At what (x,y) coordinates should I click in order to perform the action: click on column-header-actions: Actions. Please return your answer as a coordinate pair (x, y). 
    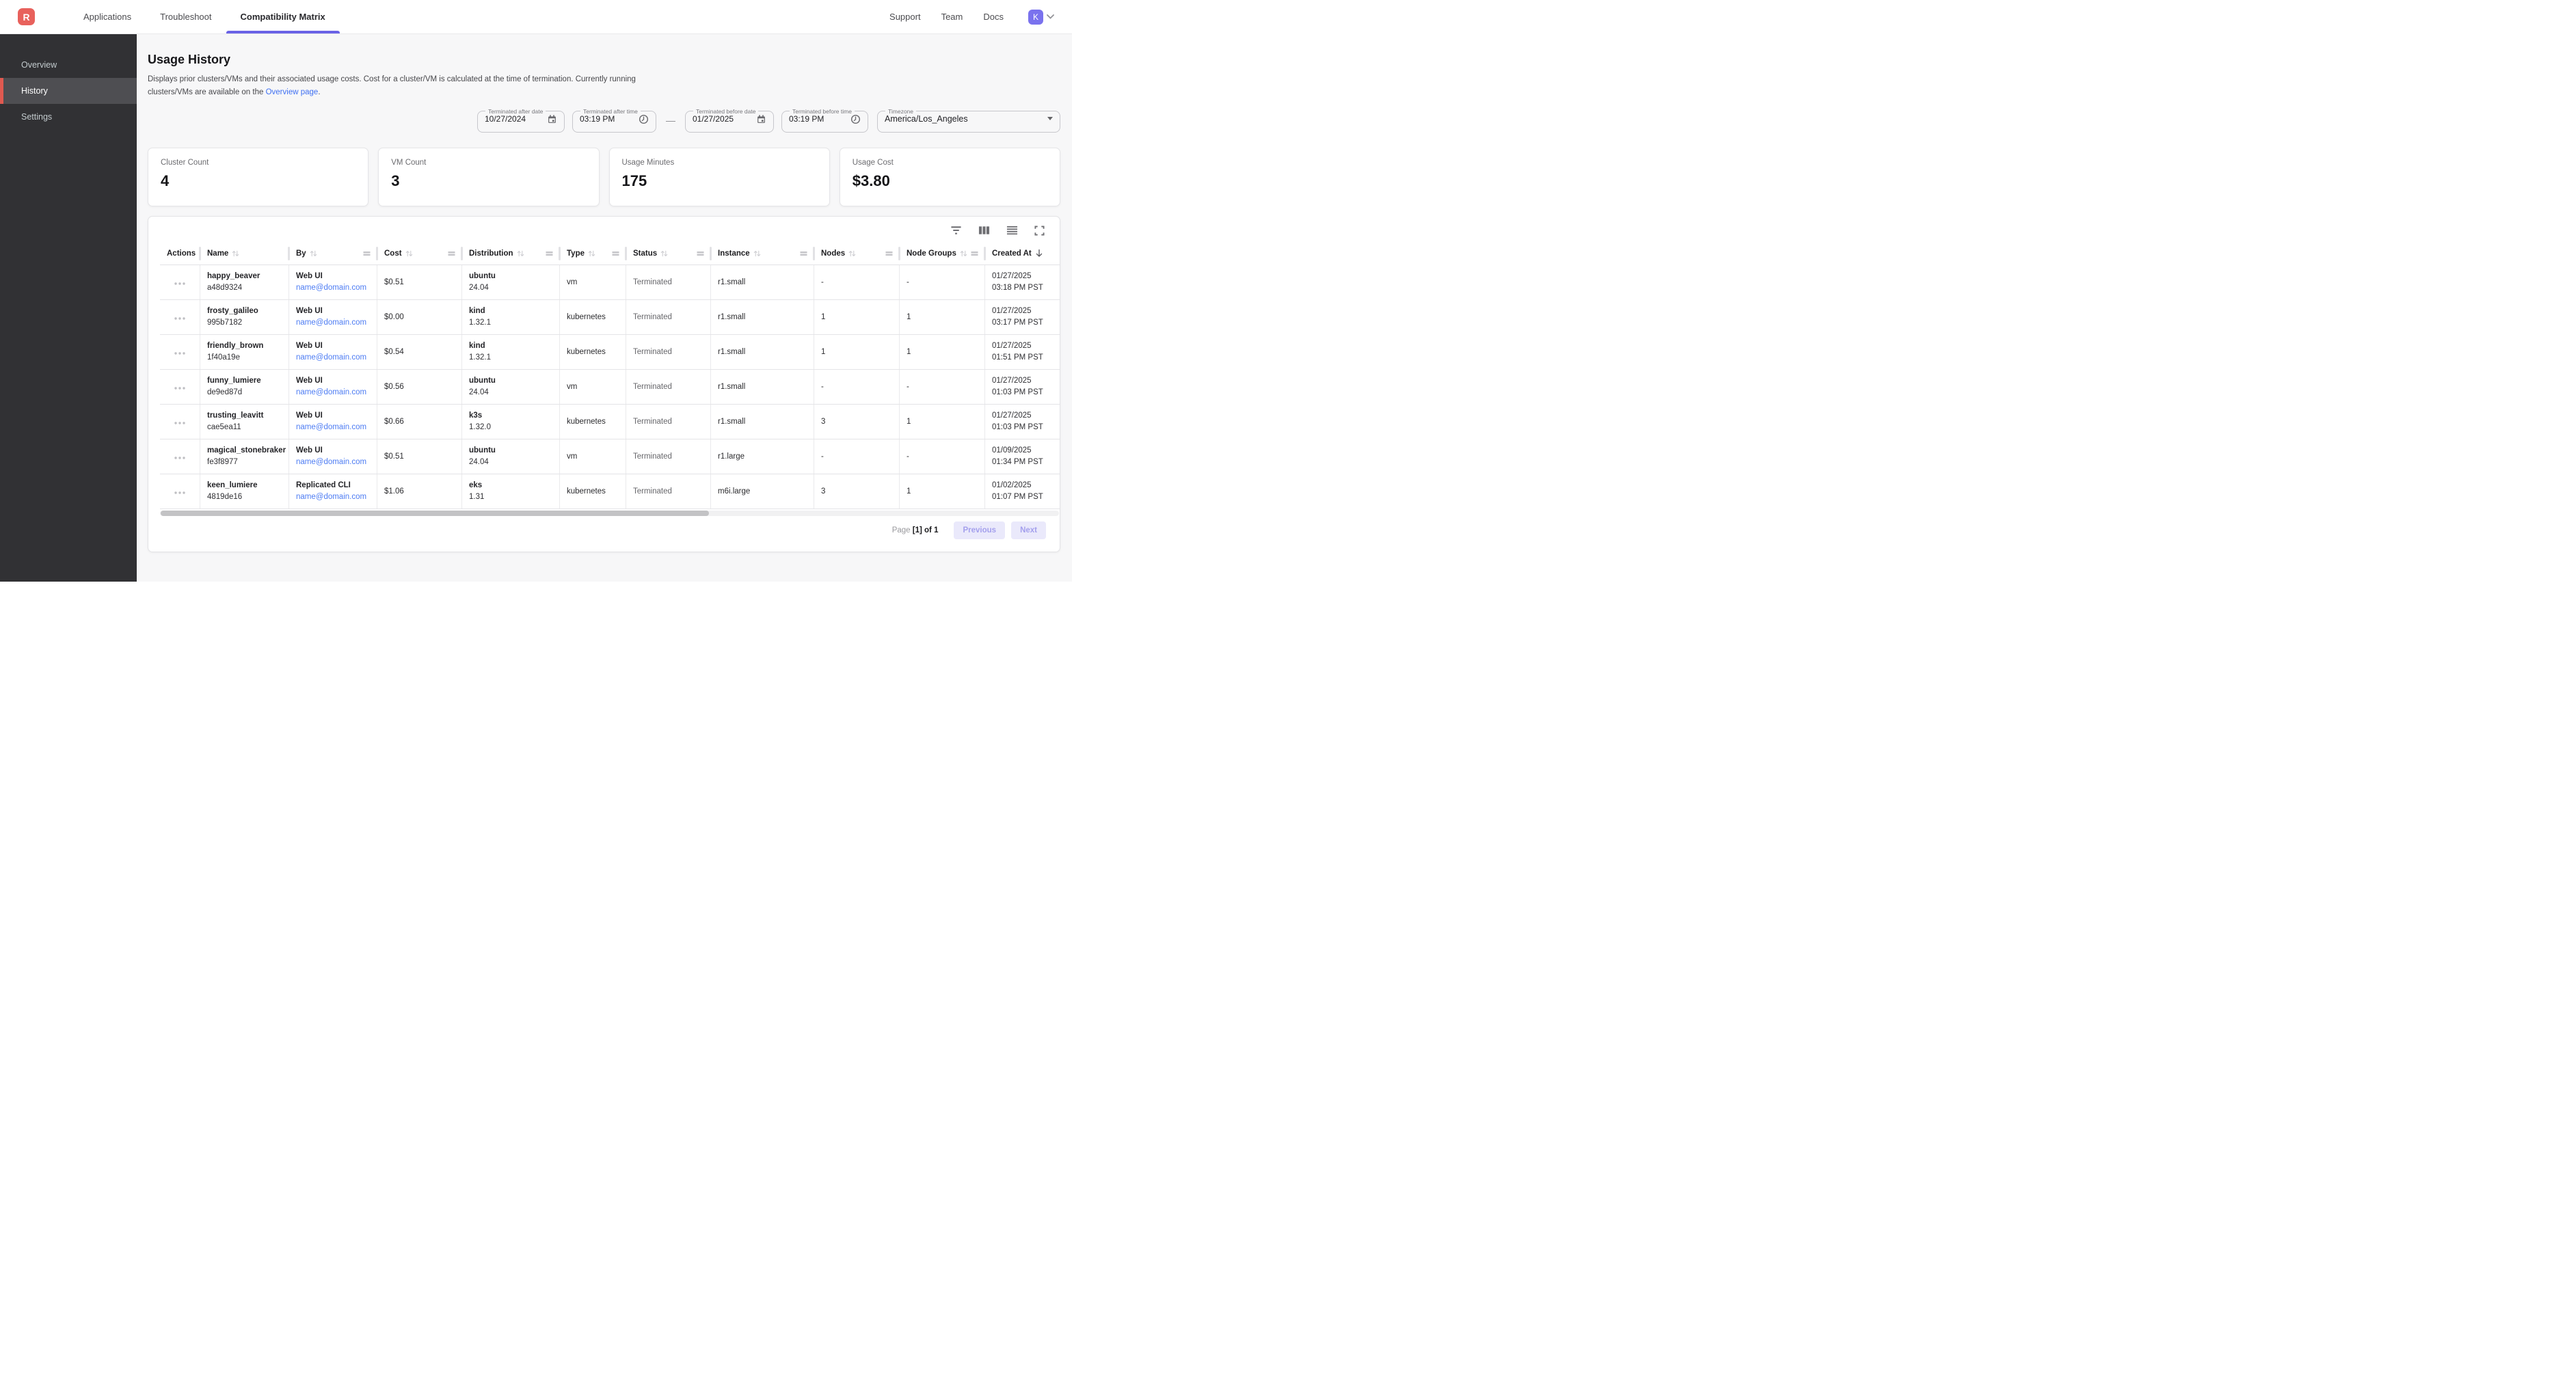
    Looking at the image, I should click on (180, 254).